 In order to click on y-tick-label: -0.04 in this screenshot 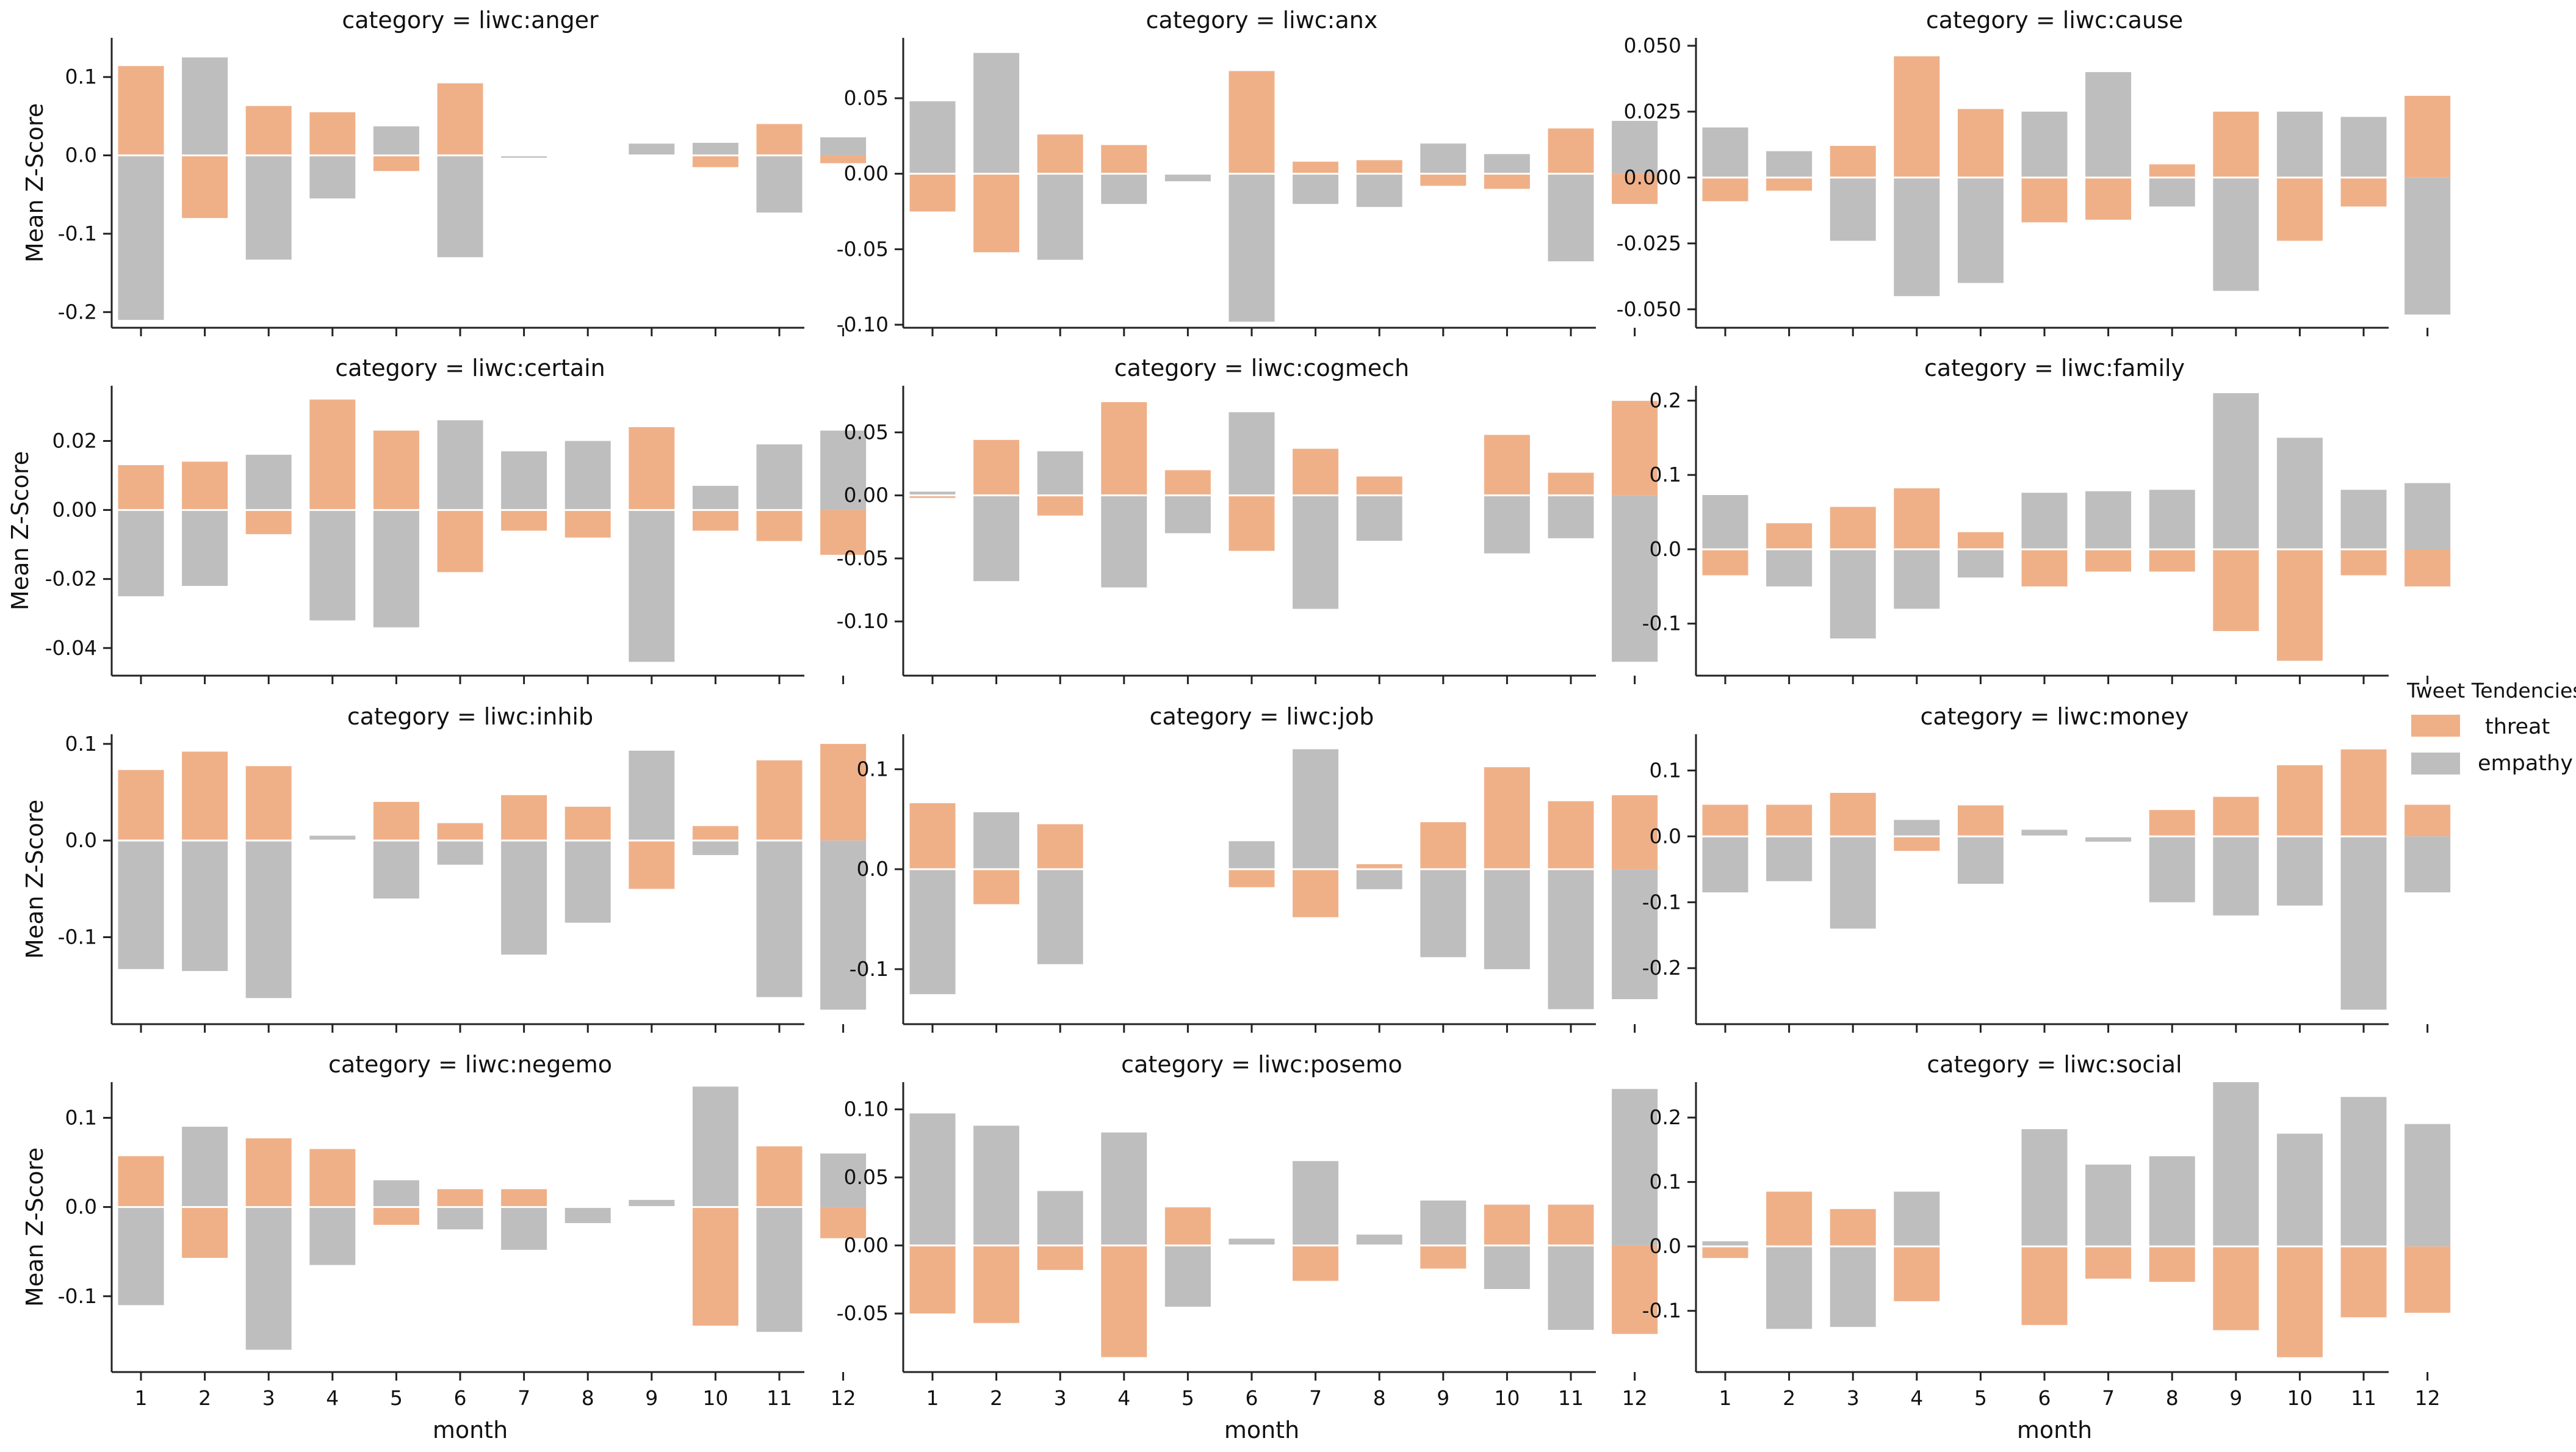, I will do `click(71, 648)`.